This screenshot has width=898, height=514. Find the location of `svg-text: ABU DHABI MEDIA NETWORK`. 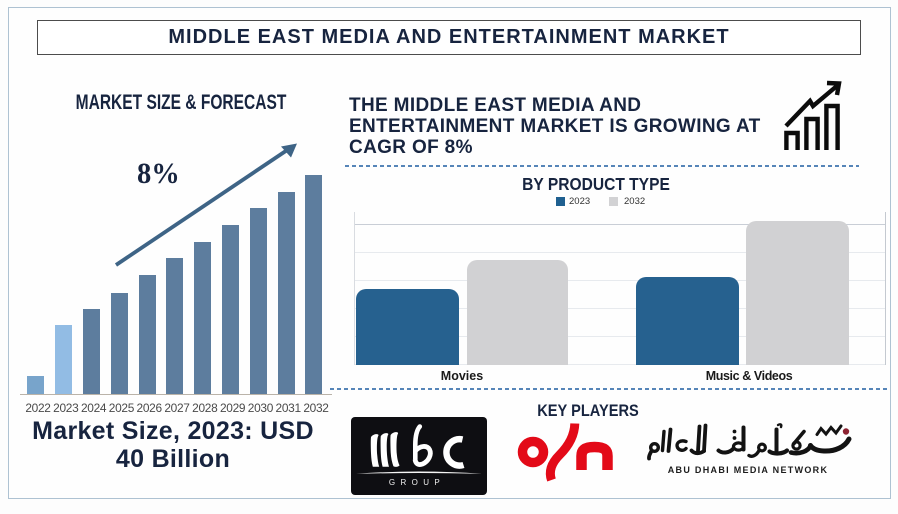

svg-text: ABU DHABI MEDIA NETWORK is located at coordinates (748, 470).